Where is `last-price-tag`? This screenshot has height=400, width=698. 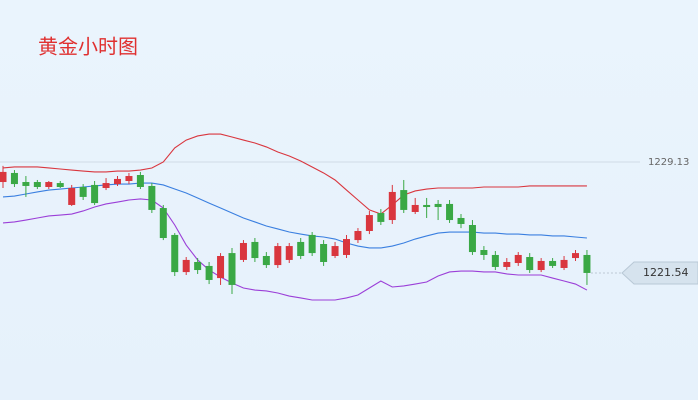
last-price-tag is located at coordinates (659, 273).